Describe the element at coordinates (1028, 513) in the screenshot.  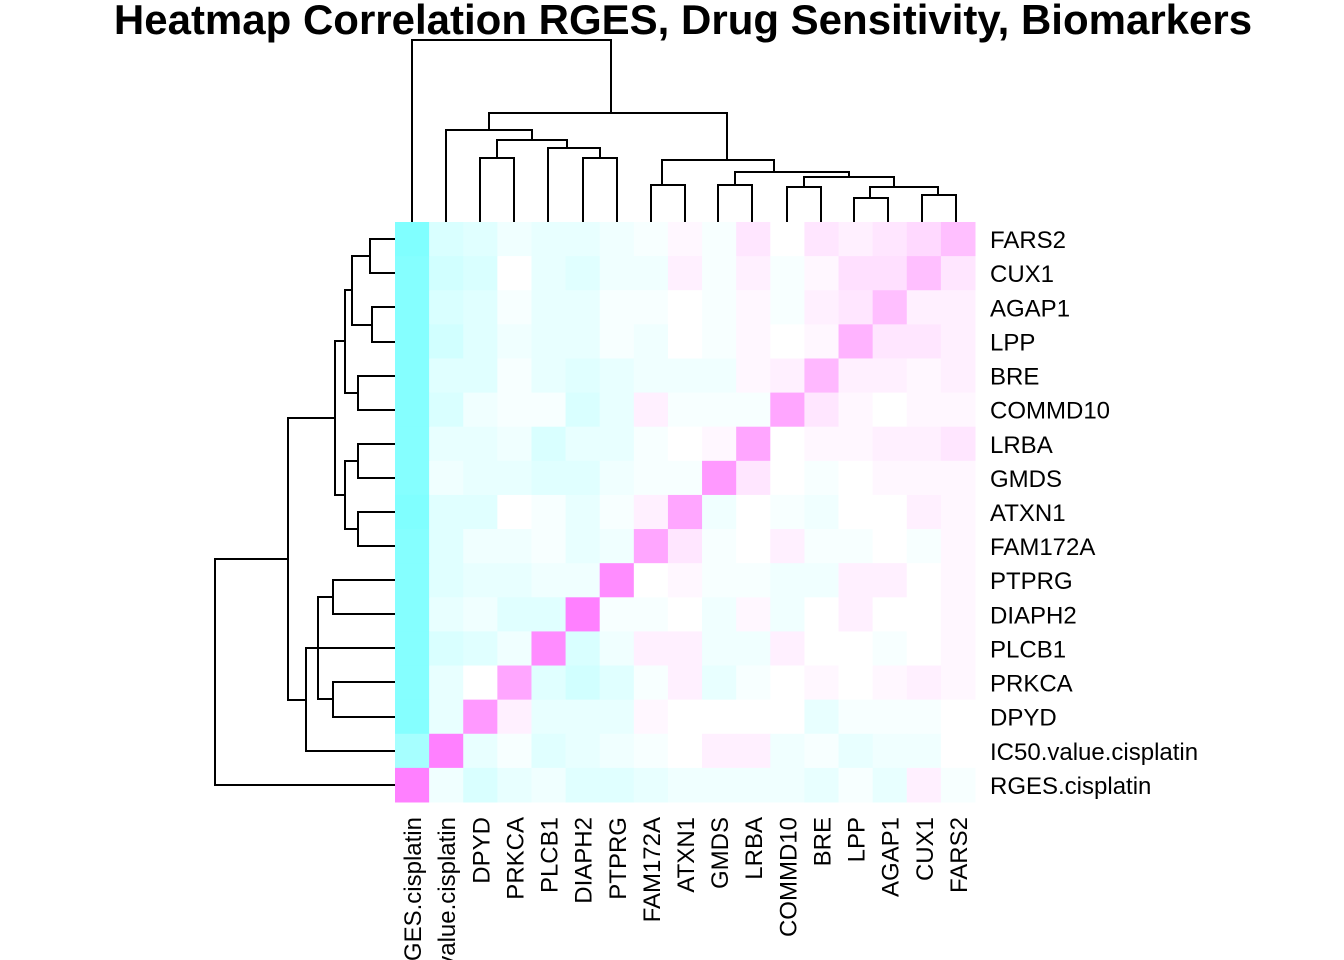
I see `row-label: ATXN1` at that location.